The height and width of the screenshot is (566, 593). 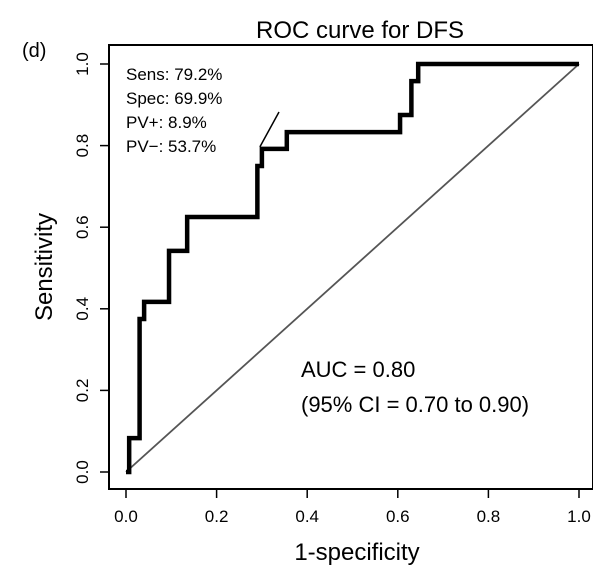 What do you see at coordinates (82, 472) in the screenshot?
I see `y-tick-label-0: 0.0` at bounding box center [82, 472].